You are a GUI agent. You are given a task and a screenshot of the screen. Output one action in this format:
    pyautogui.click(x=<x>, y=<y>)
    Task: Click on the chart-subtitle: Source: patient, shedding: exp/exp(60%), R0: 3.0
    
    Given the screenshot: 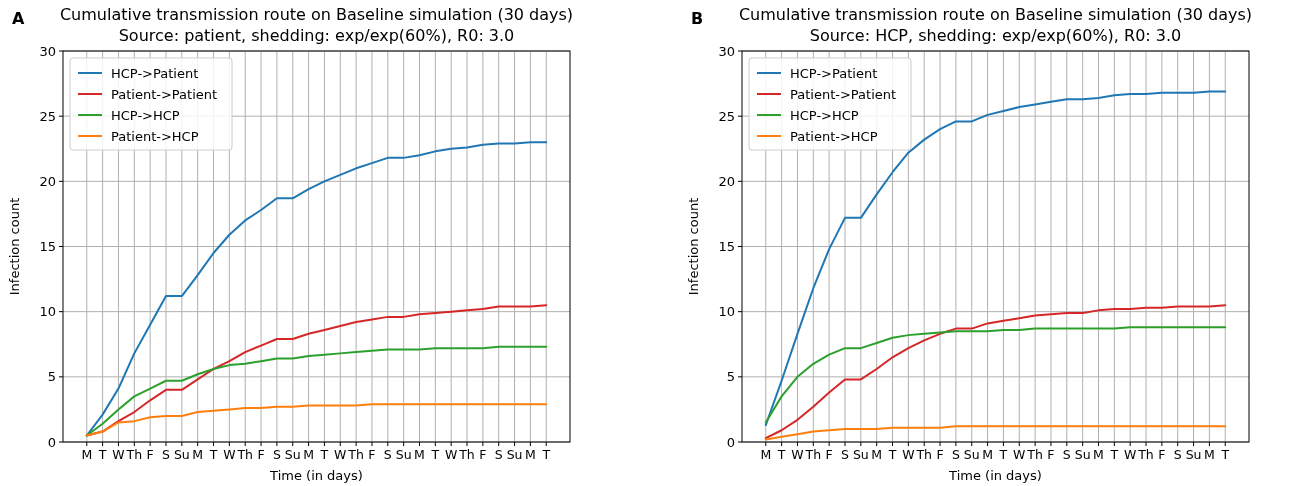 What is the action you would take?
    pyautogui.click(x=316, y=35)
    